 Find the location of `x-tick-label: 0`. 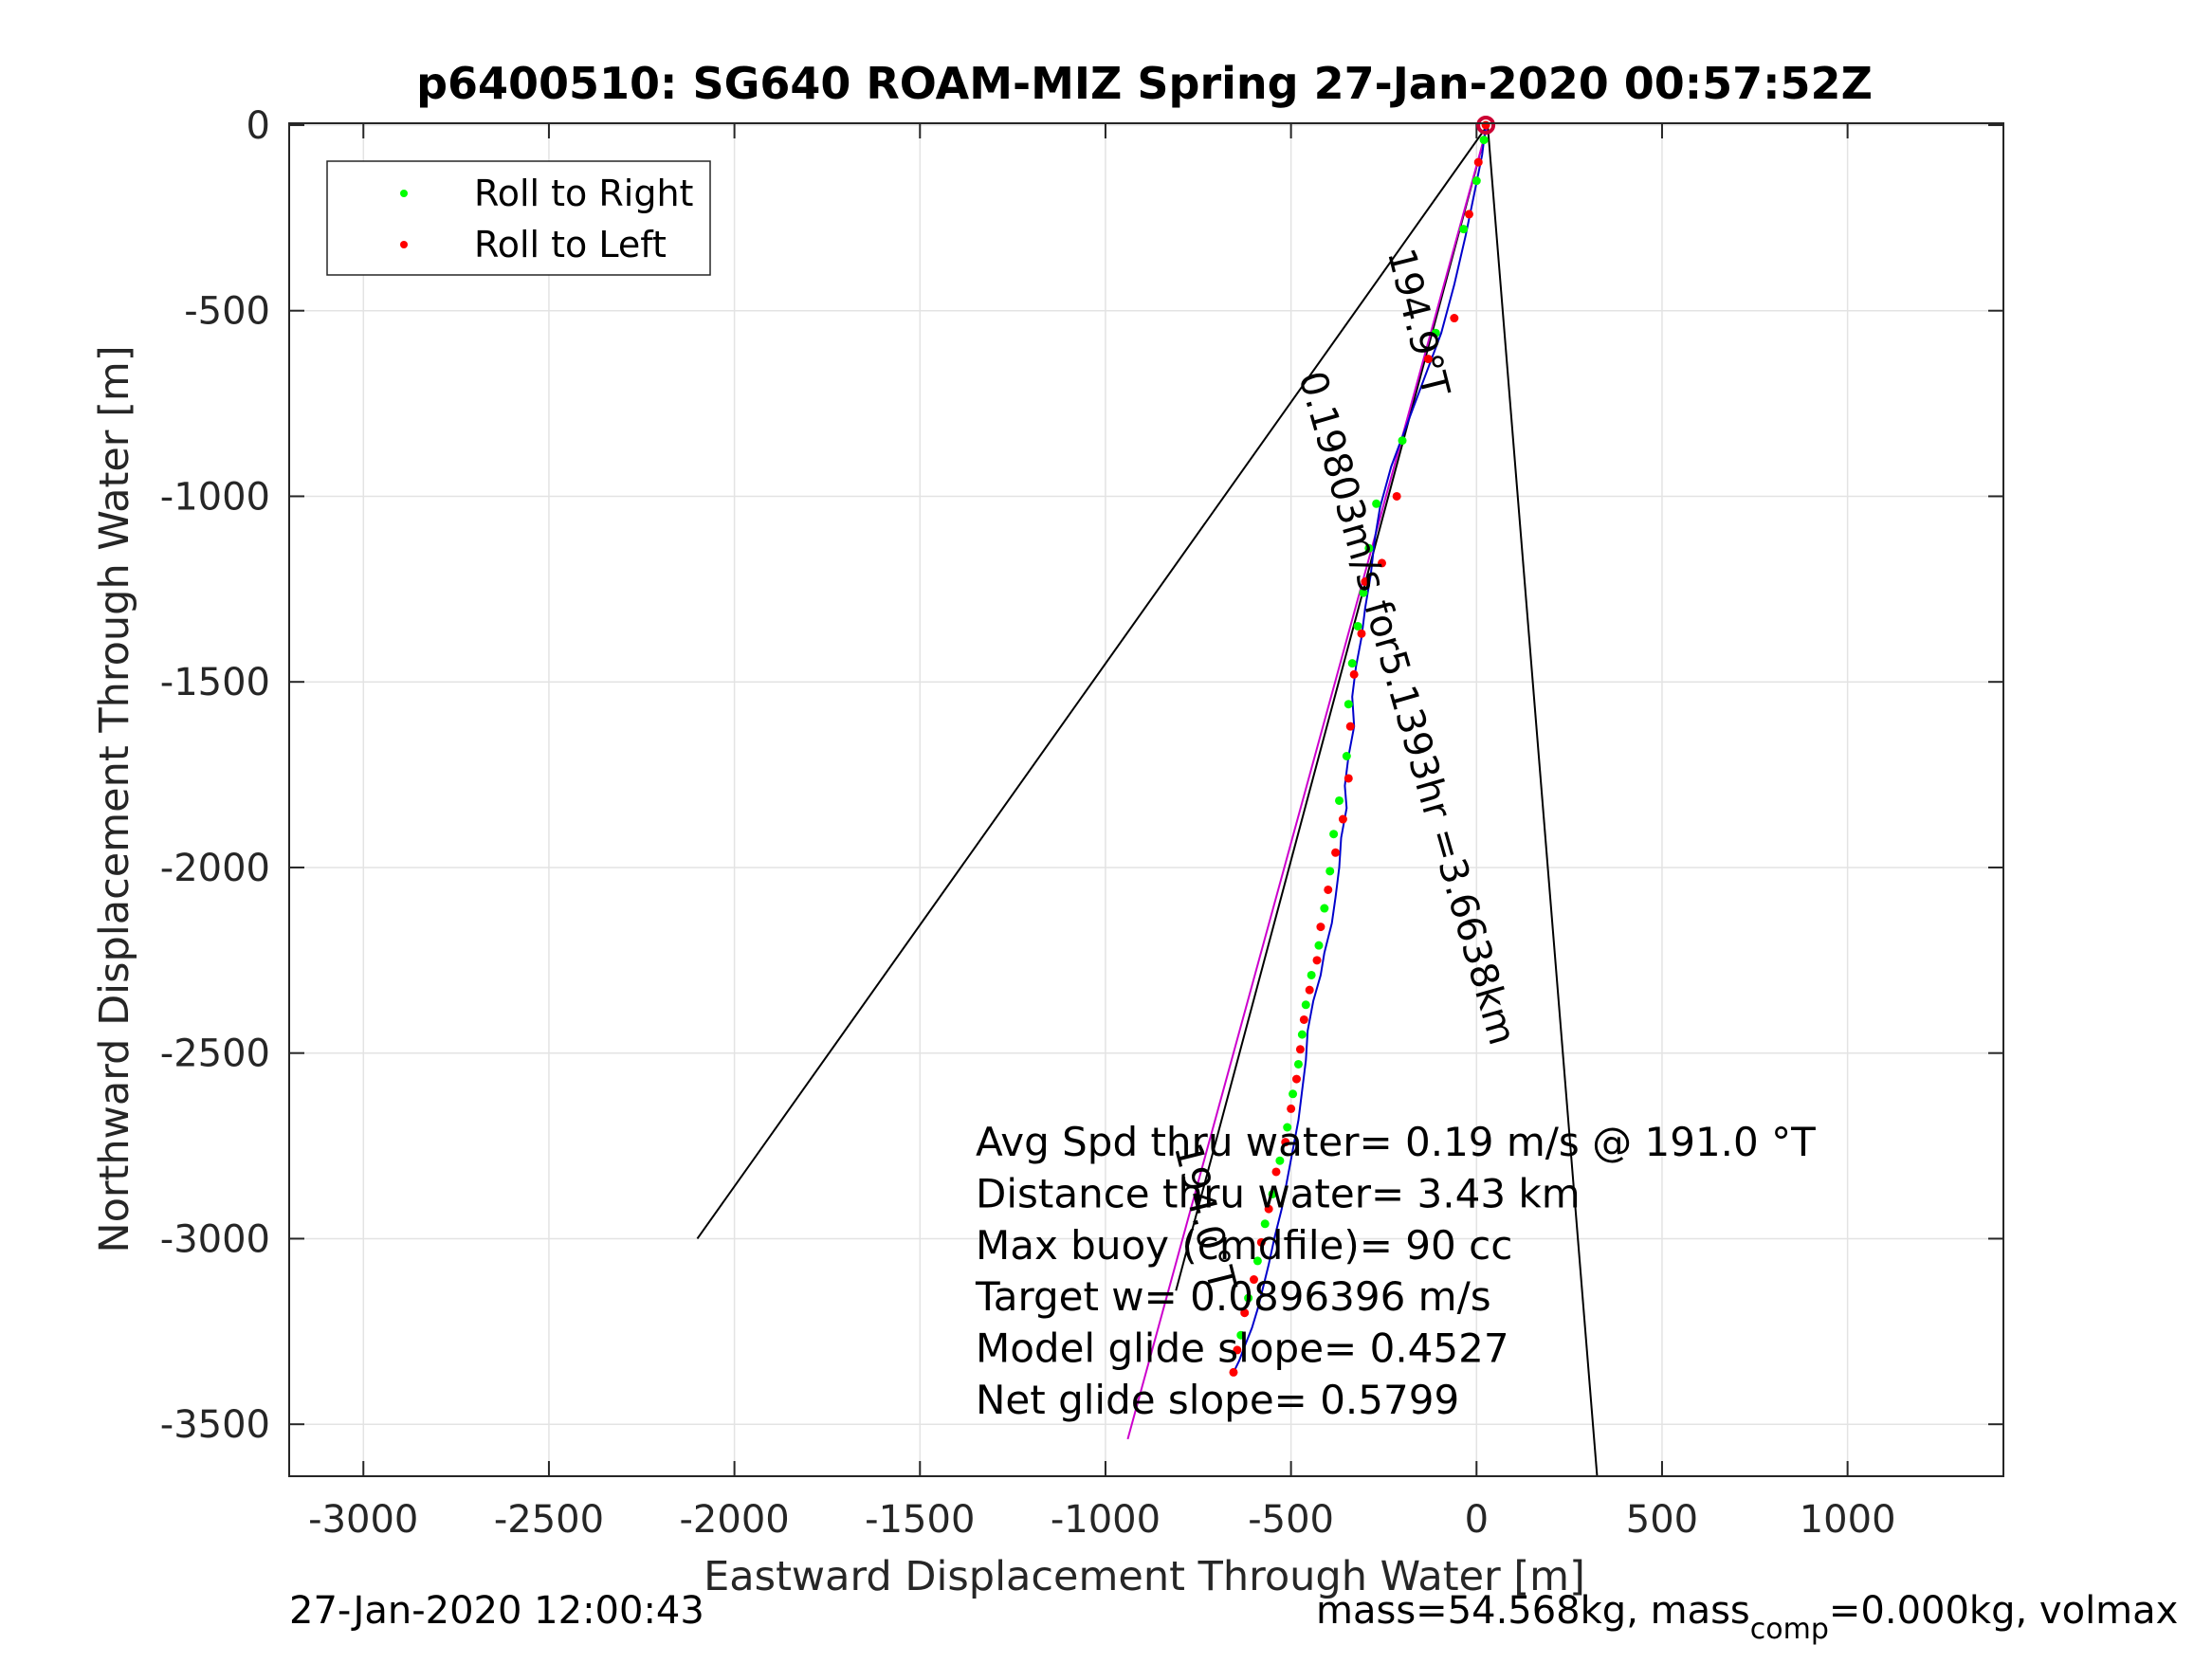

x-tick-label: 0 is located at coordinates (1477, 1520).